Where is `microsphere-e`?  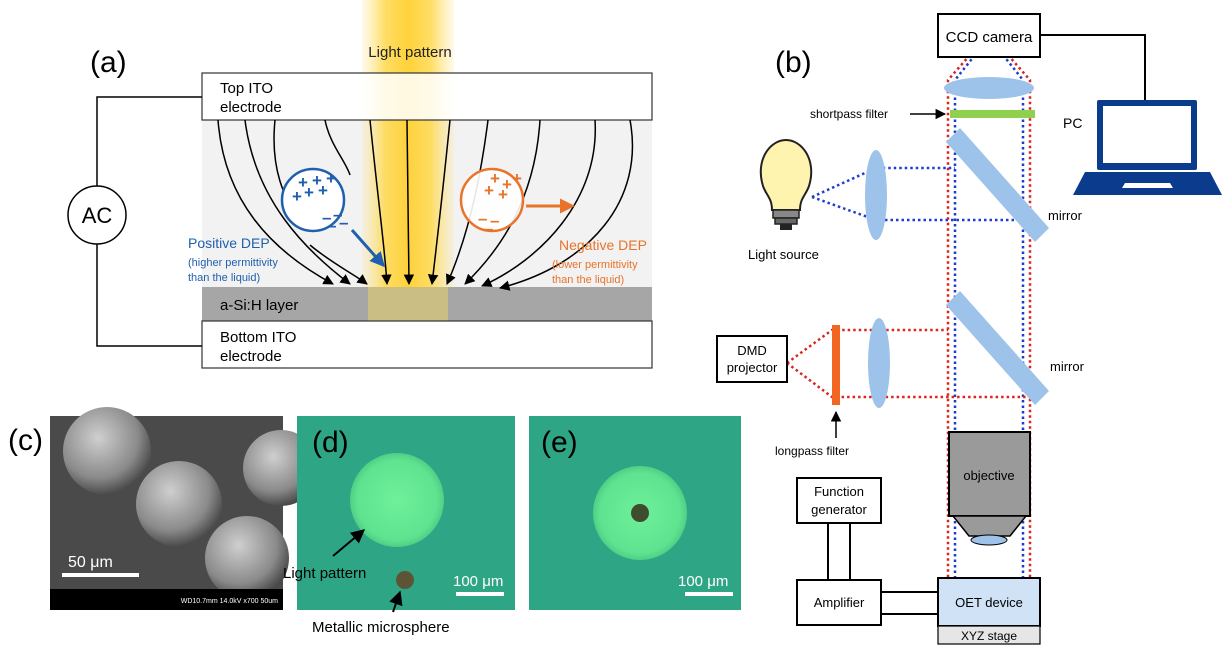
microsphere-e is located at coordinates (640, 513).